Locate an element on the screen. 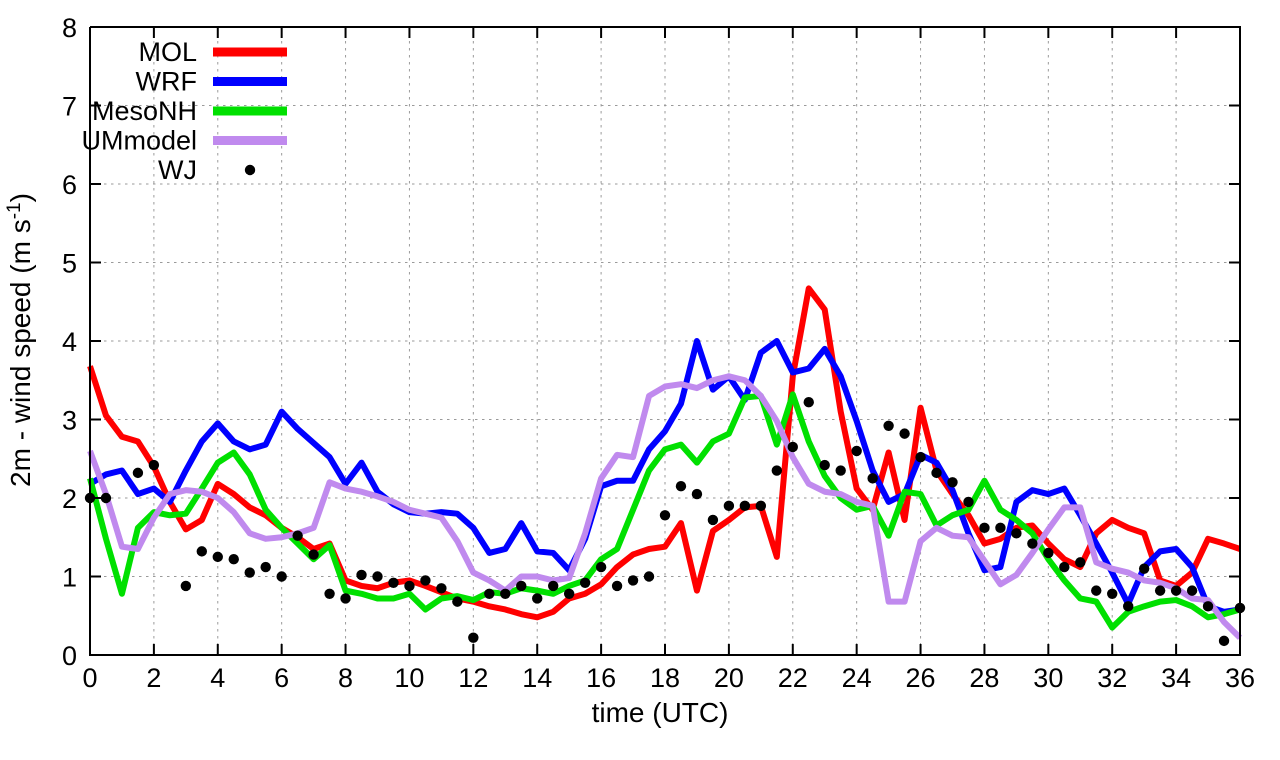 The image size is (1280, 760). legend-label-mol: MOL is located at coordinates (167, 52).